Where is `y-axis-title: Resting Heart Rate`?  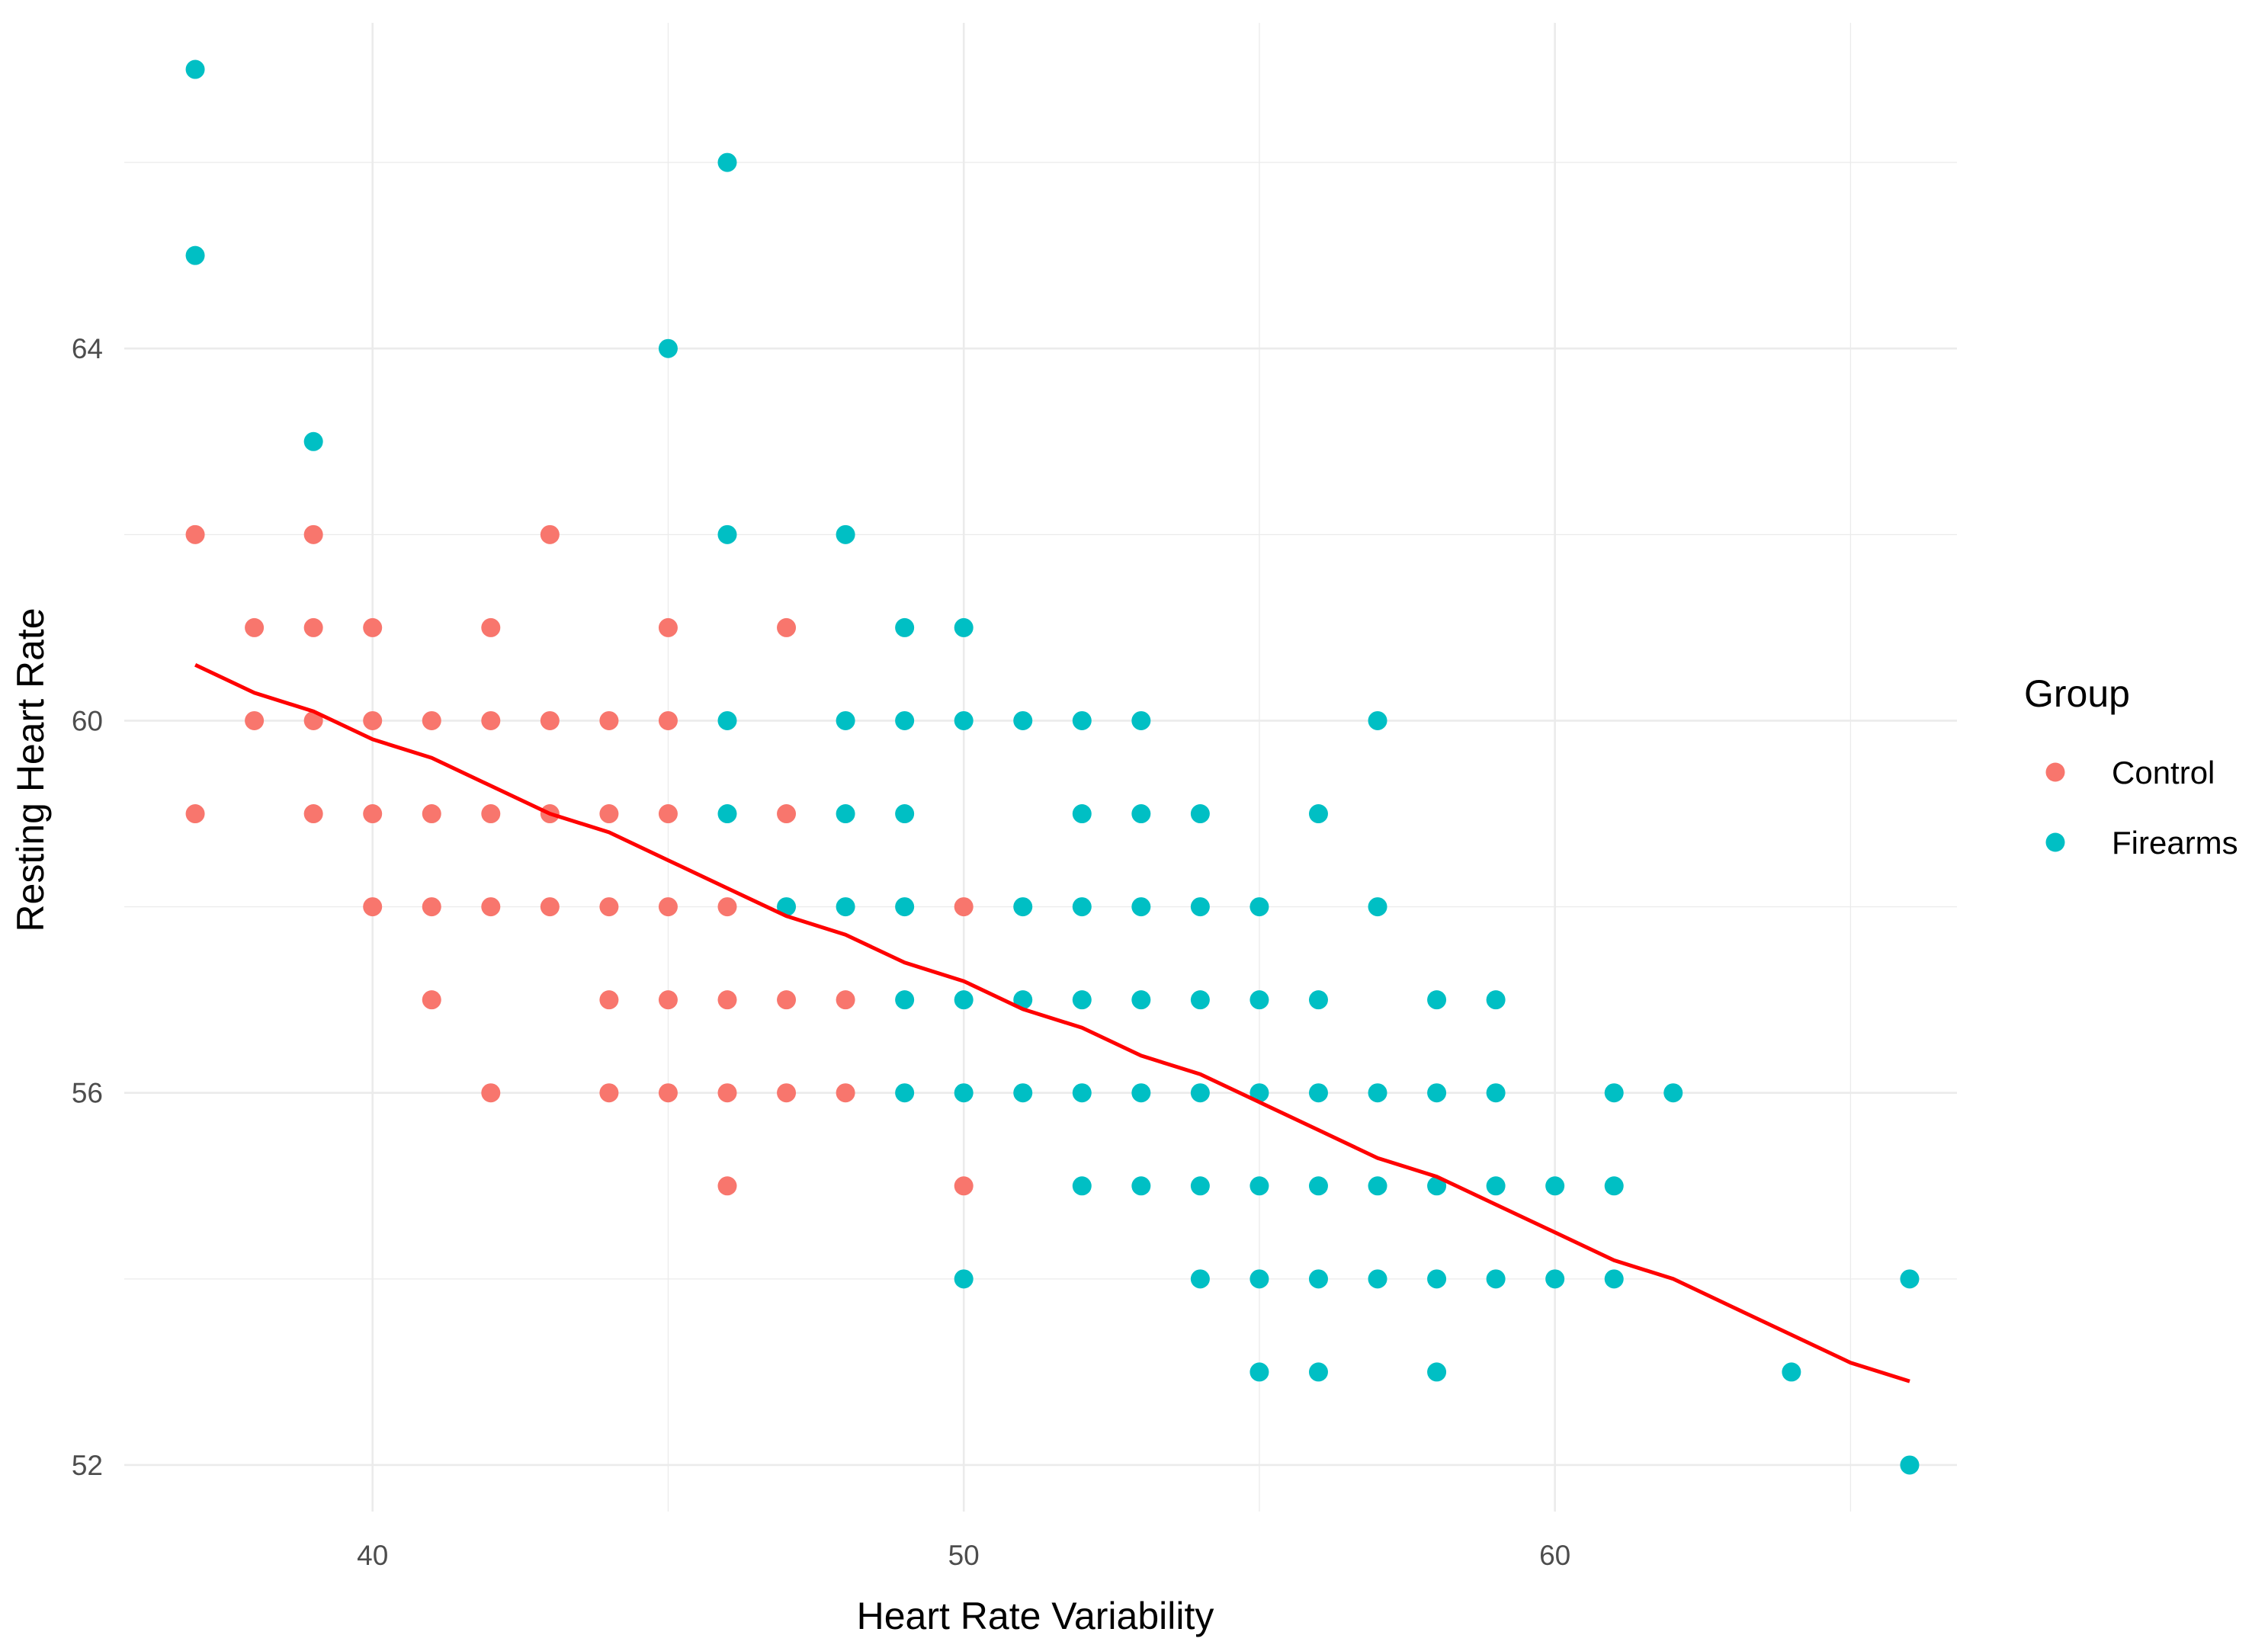 y-axis-title: Resting Heart Rate is located at coordinates (30, 769).